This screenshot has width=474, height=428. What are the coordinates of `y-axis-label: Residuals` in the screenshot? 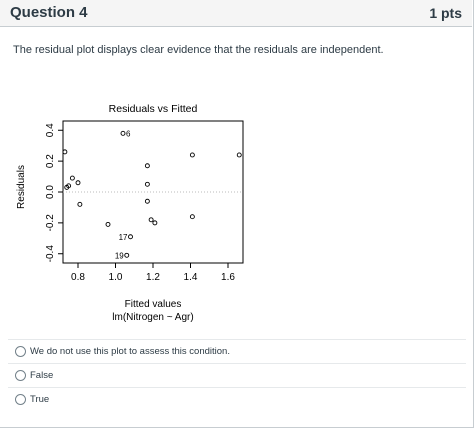 It's located at (21, 187).